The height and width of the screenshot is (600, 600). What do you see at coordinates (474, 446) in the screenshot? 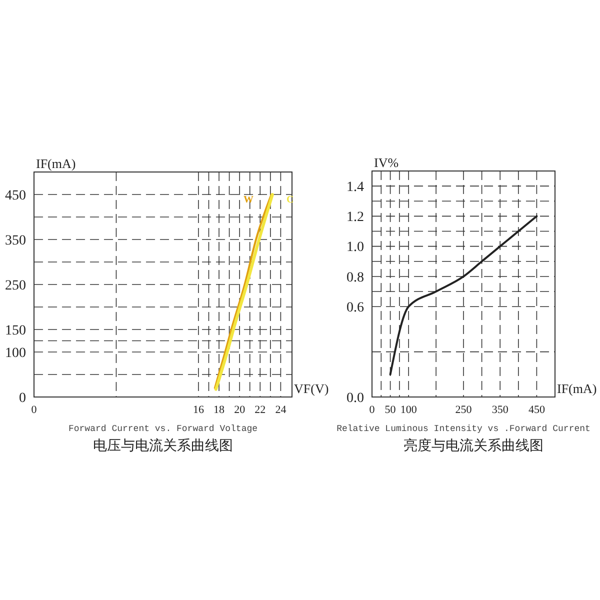
I see `text: 亮度与电流关系曲线图` at bounding box center [474, 446].